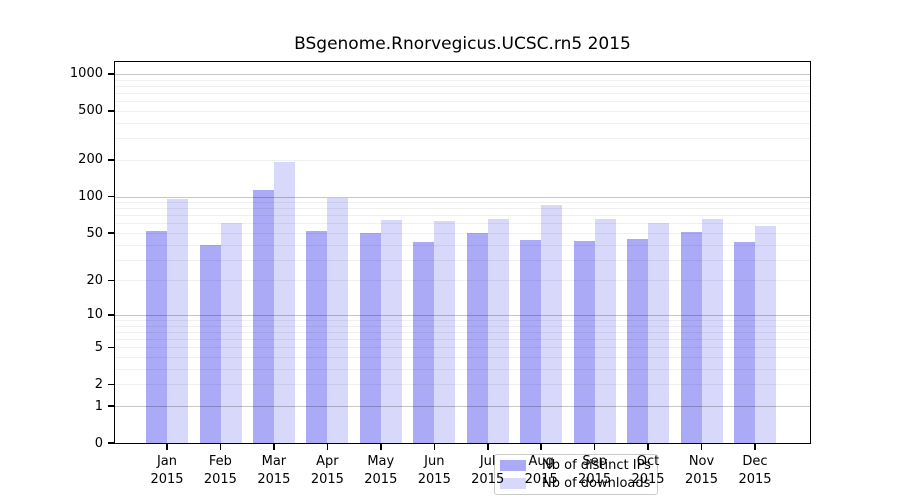 Image resolution: width=900 pixels, height=500 pixels. I want to click on bar-downloads-jun, so click(445, 331).